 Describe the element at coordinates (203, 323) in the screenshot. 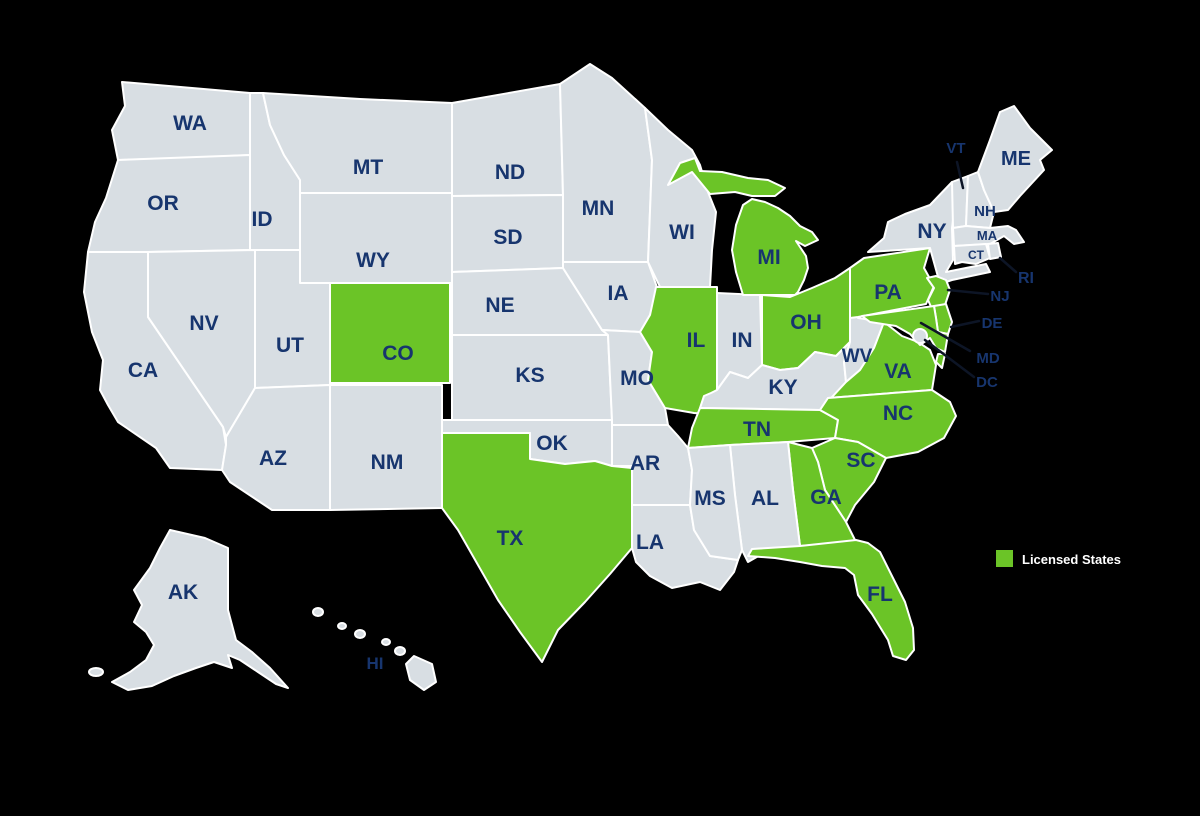

I see `label-nv: NV` at that location.